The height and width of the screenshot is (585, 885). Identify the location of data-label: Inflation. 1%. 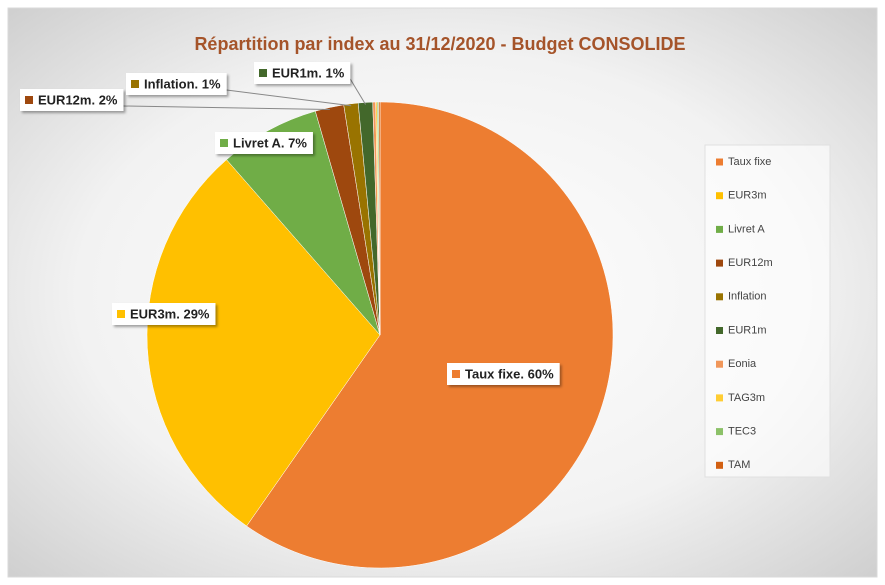
(182, 83).